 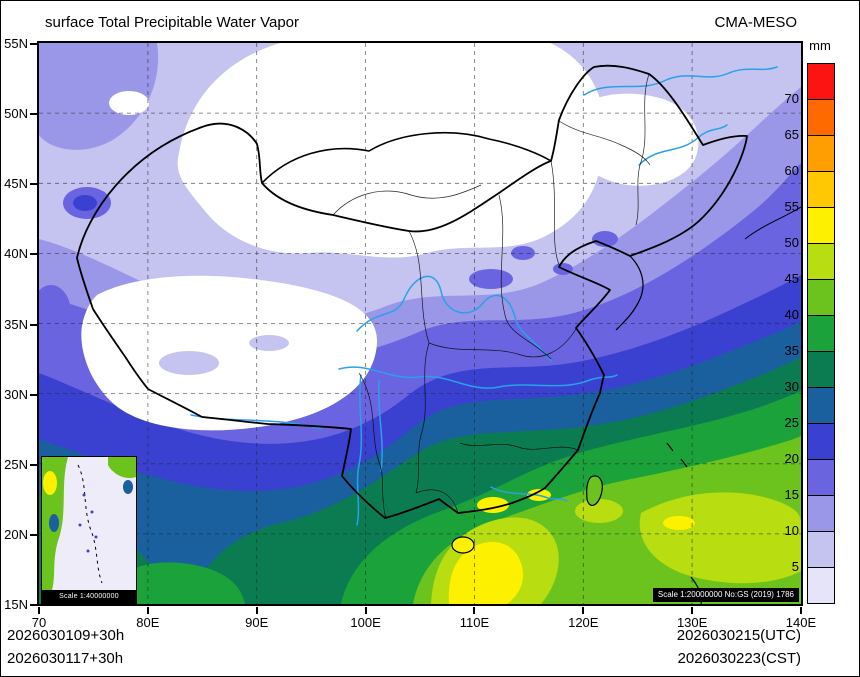 What do you see at coordinates (99, 96) in the screenshot?
I see `contour-10-15-nw` at bounding box center [99, 96].